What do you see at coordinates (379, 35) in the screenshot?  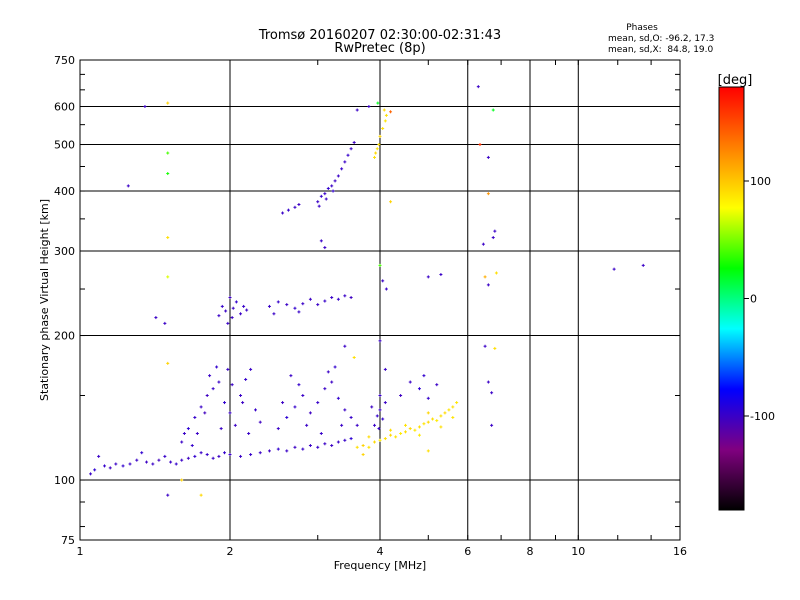 I see `chart-title: Tromsø 20160207 02:30:00-02:31:43` at bounding box center [379, 35].